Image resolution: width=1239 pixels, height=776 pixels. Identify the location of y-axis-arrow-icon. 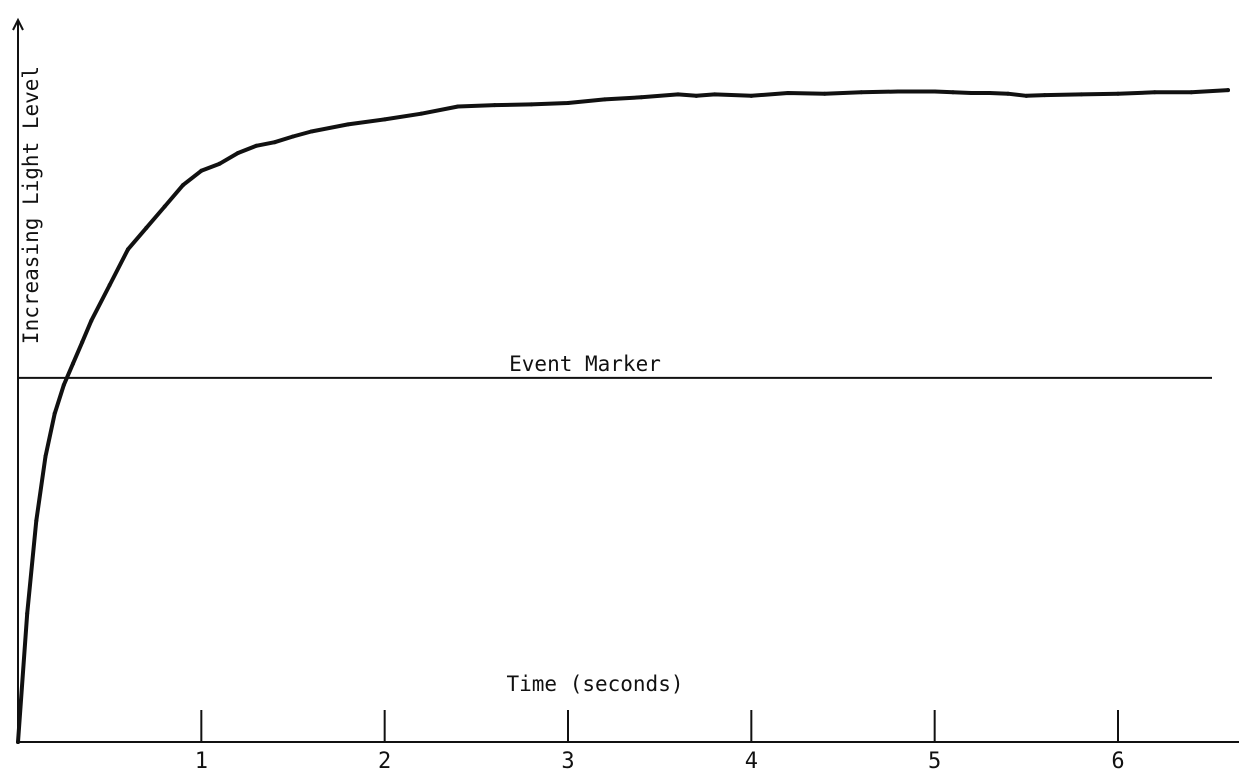
(18, 24).